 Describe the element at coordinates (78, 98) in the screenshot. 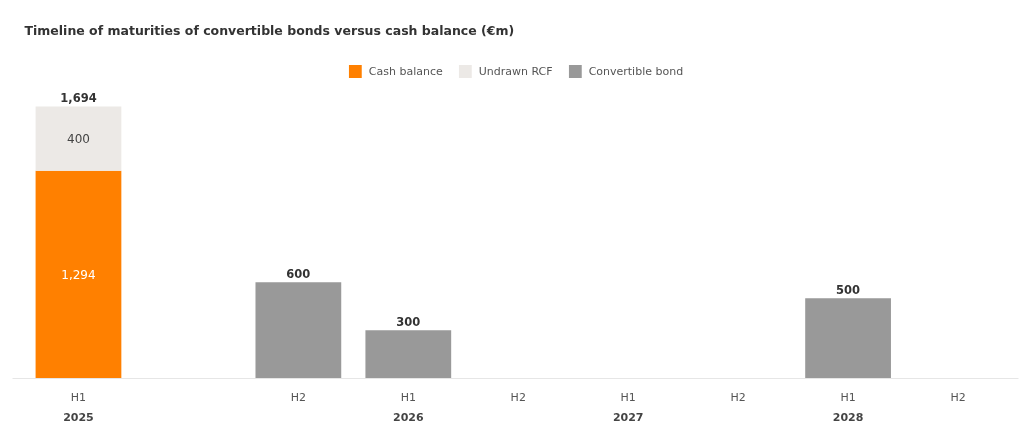

I see `total-label: 1,694` at that location.